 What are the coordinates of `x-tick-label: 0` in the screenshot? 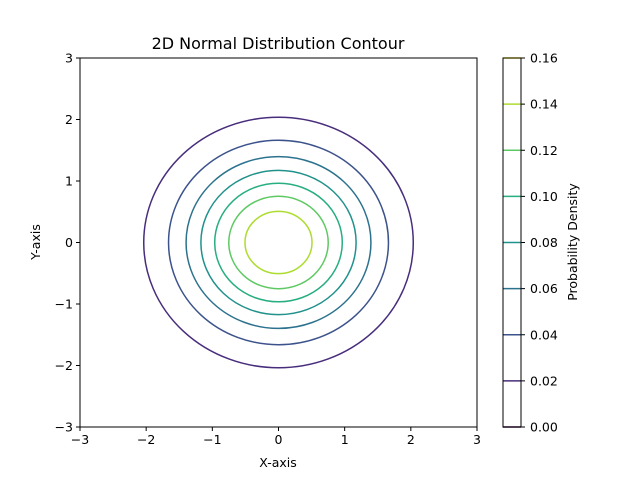 It's located at (279, 439).